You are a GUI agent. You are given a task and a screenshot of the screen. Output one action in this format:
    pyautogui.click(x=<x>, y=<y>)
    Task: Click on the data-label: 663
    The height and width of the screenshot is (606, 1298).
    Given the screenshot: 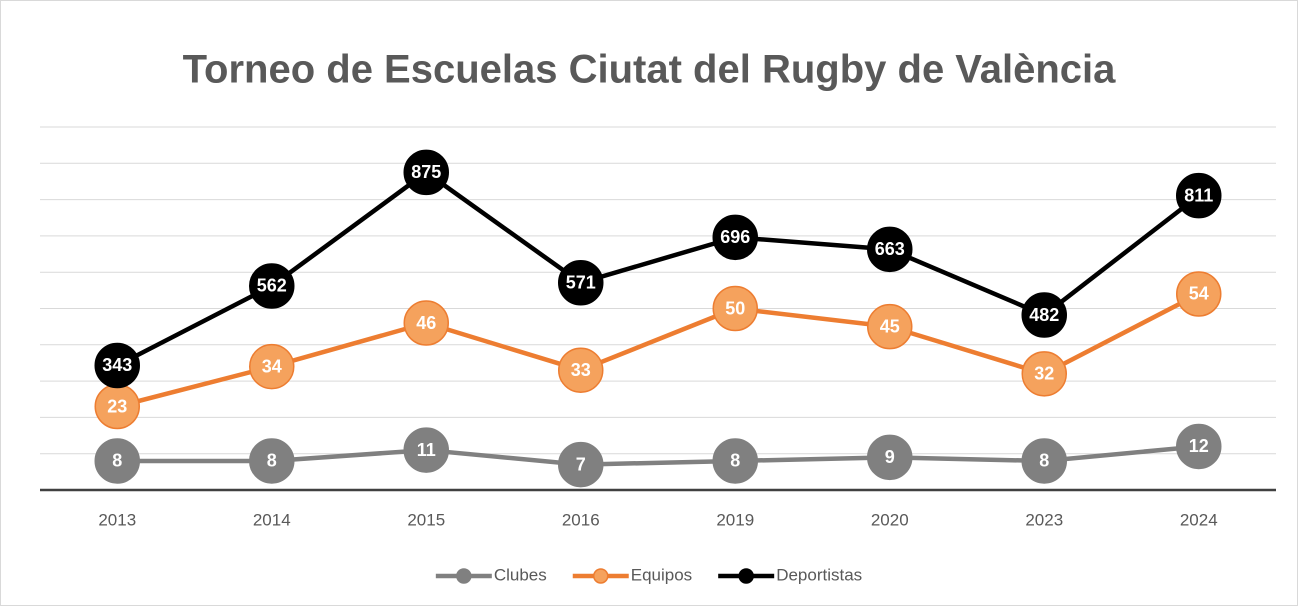 What is the action you would take?
    pyautogui.click(x=890, y=249)
    